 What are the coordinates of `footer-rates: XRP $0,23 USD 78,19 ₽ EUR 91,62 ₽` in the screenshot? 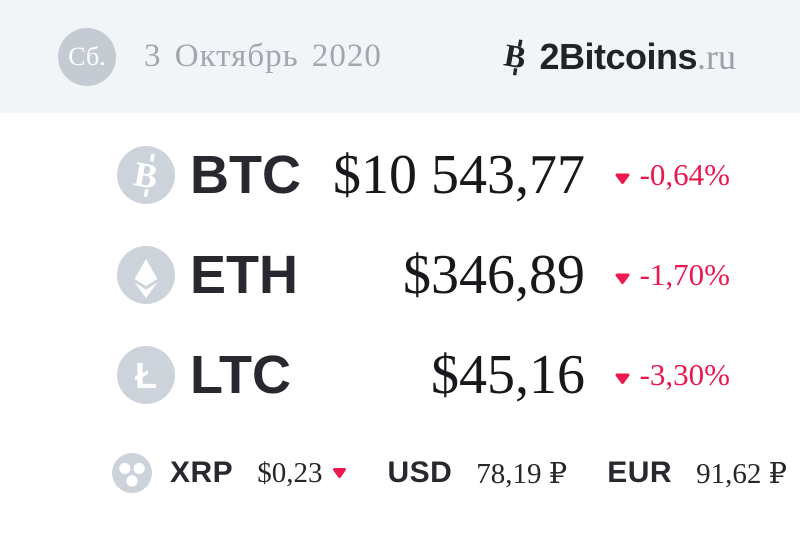 It's located at (400, 473).